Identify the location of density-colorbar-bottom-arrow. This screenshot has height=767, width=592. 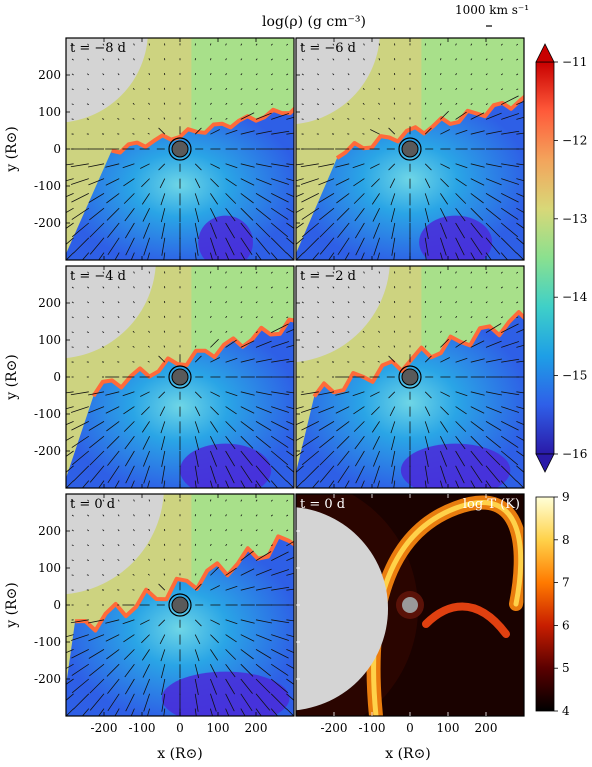
(545, 463).